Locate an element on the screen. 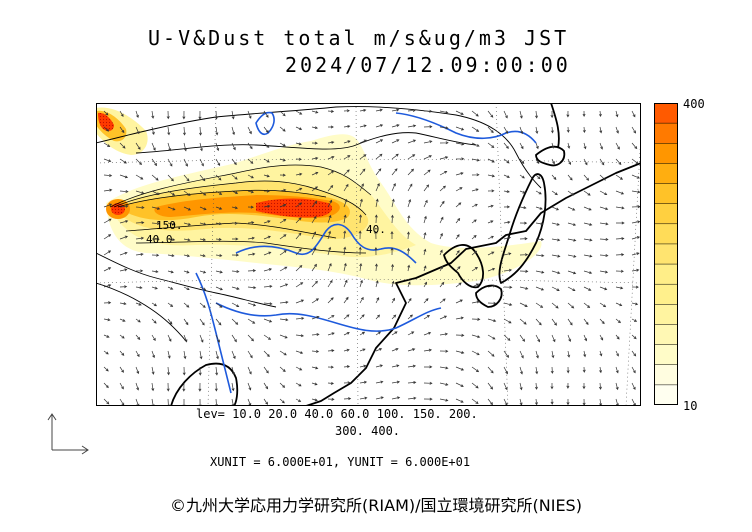 Image resolution: width=752 pixels, height=532 pixels. dust-source-northwest-core is located at coordinates (106, 122).